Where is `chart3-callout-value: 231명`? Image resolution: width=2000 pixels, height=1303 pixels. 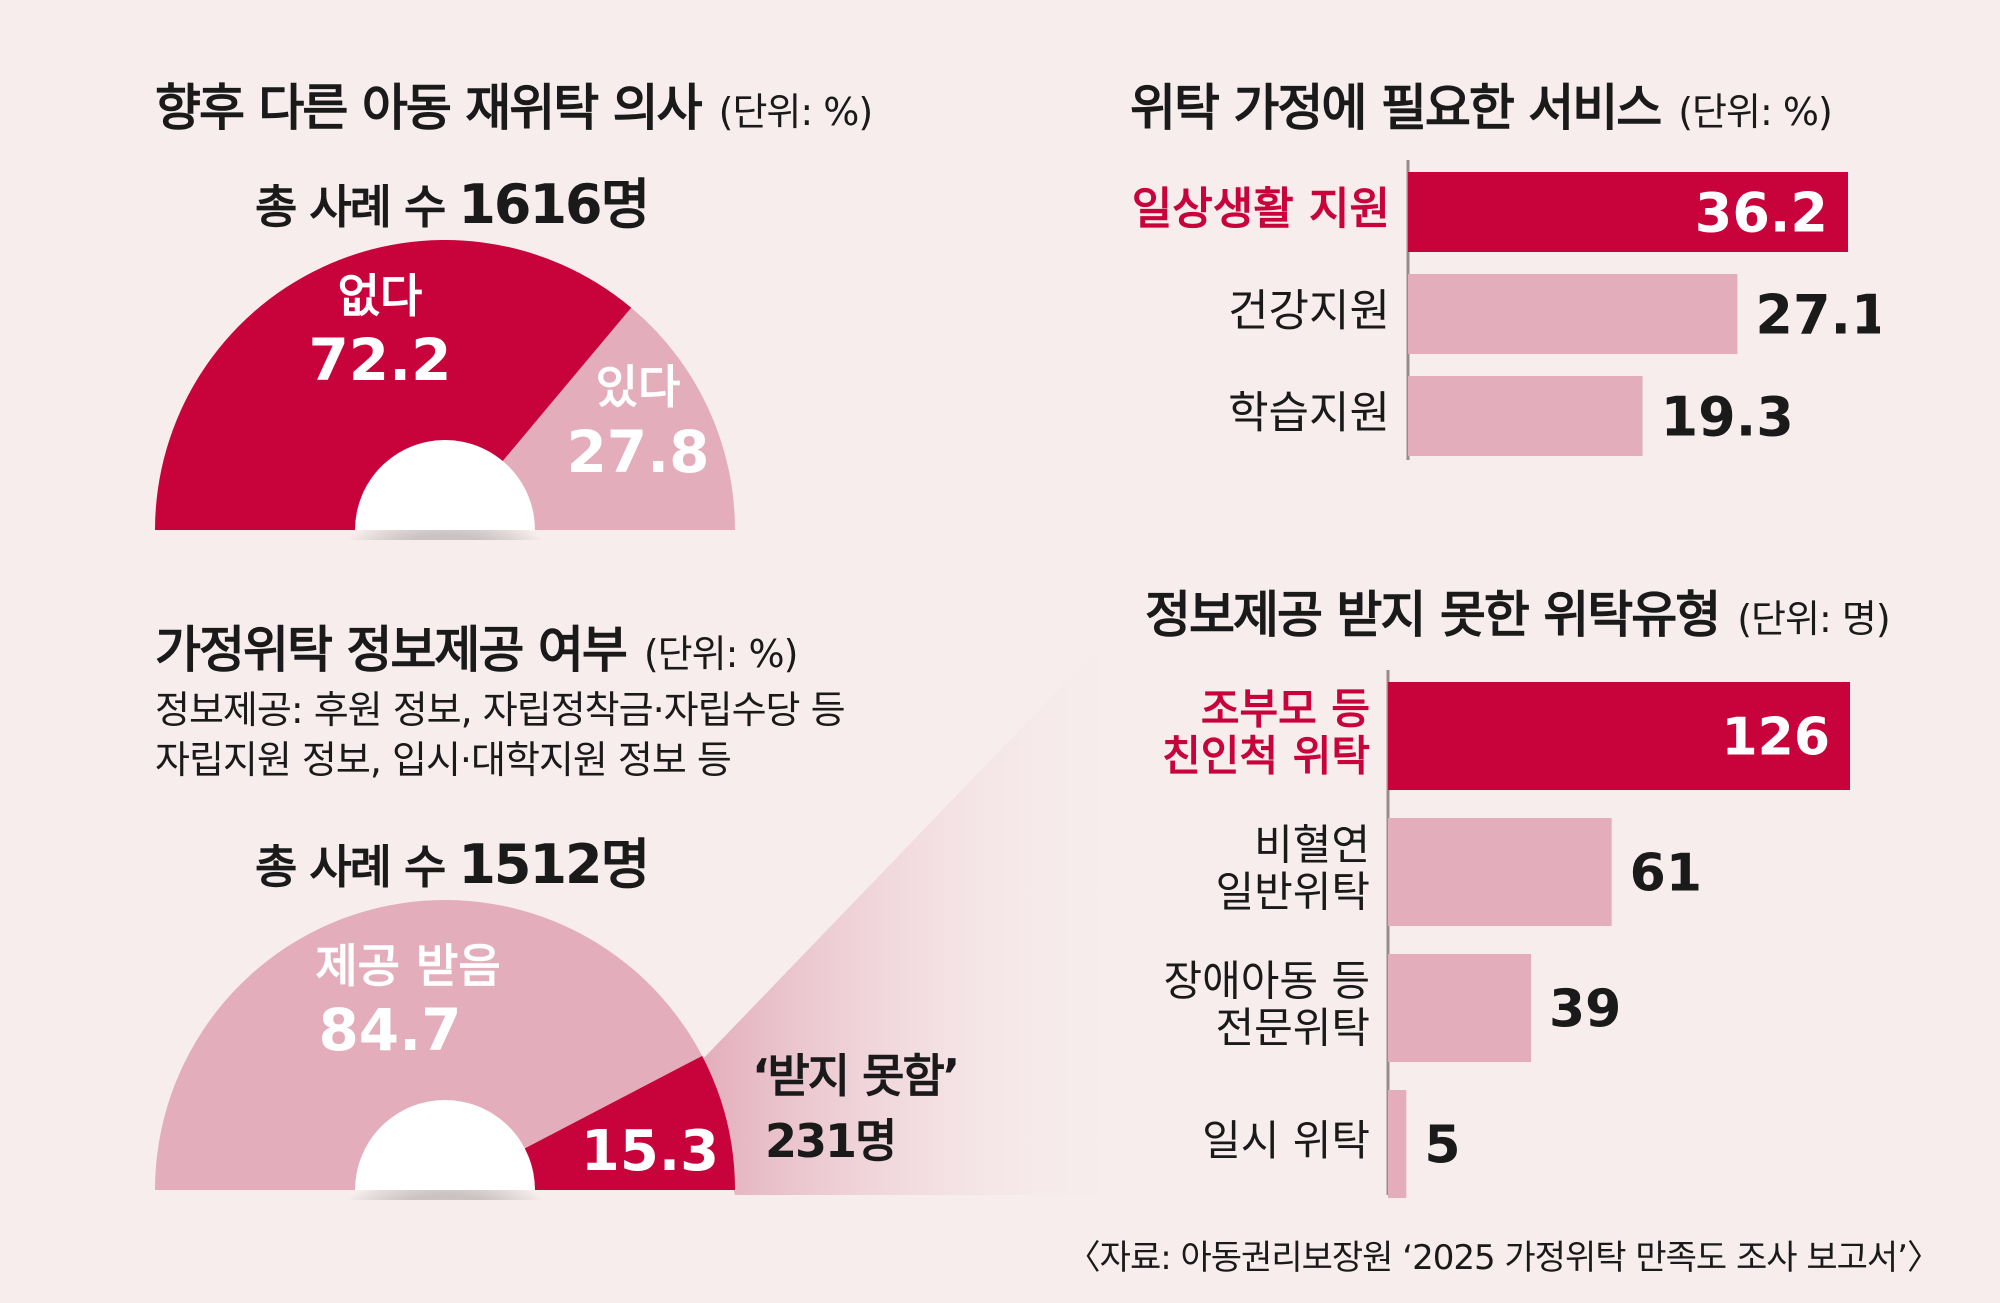
chart3-callout-value: 231명 is located at coordinates (831, 1141).